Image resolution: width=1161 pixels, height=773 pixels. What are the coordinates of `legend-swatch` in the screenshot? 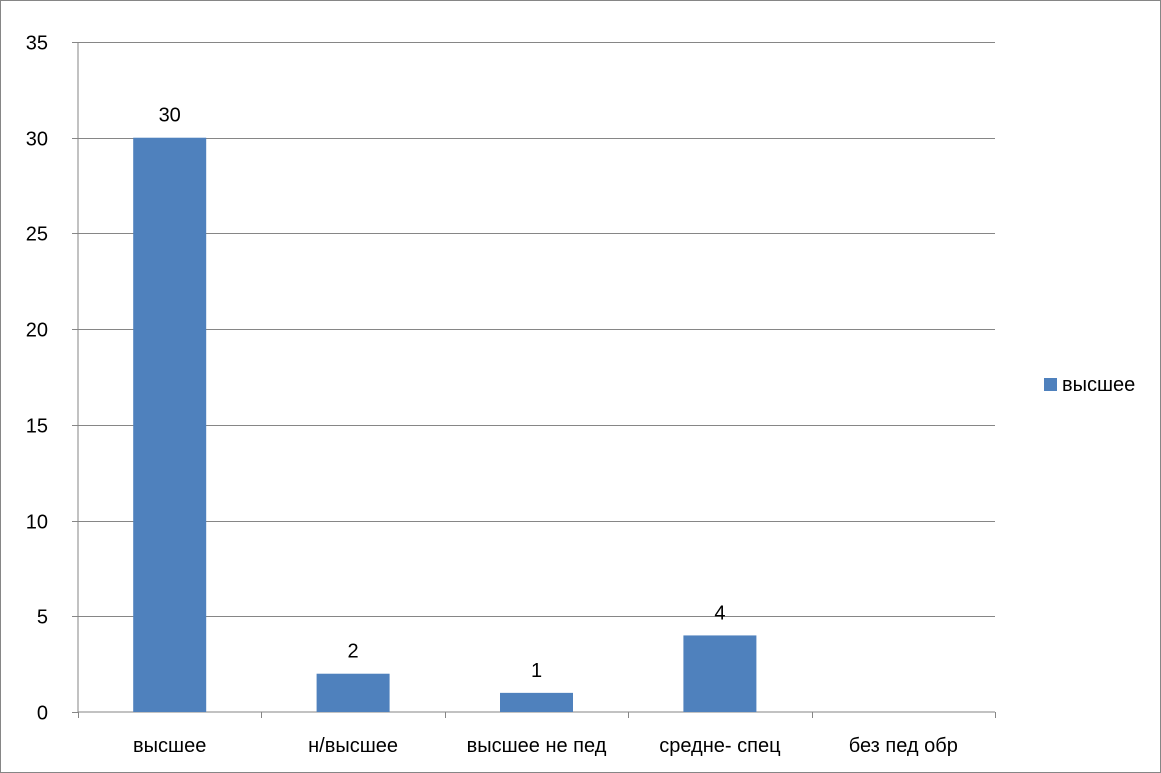 It's located at (1050, 384).